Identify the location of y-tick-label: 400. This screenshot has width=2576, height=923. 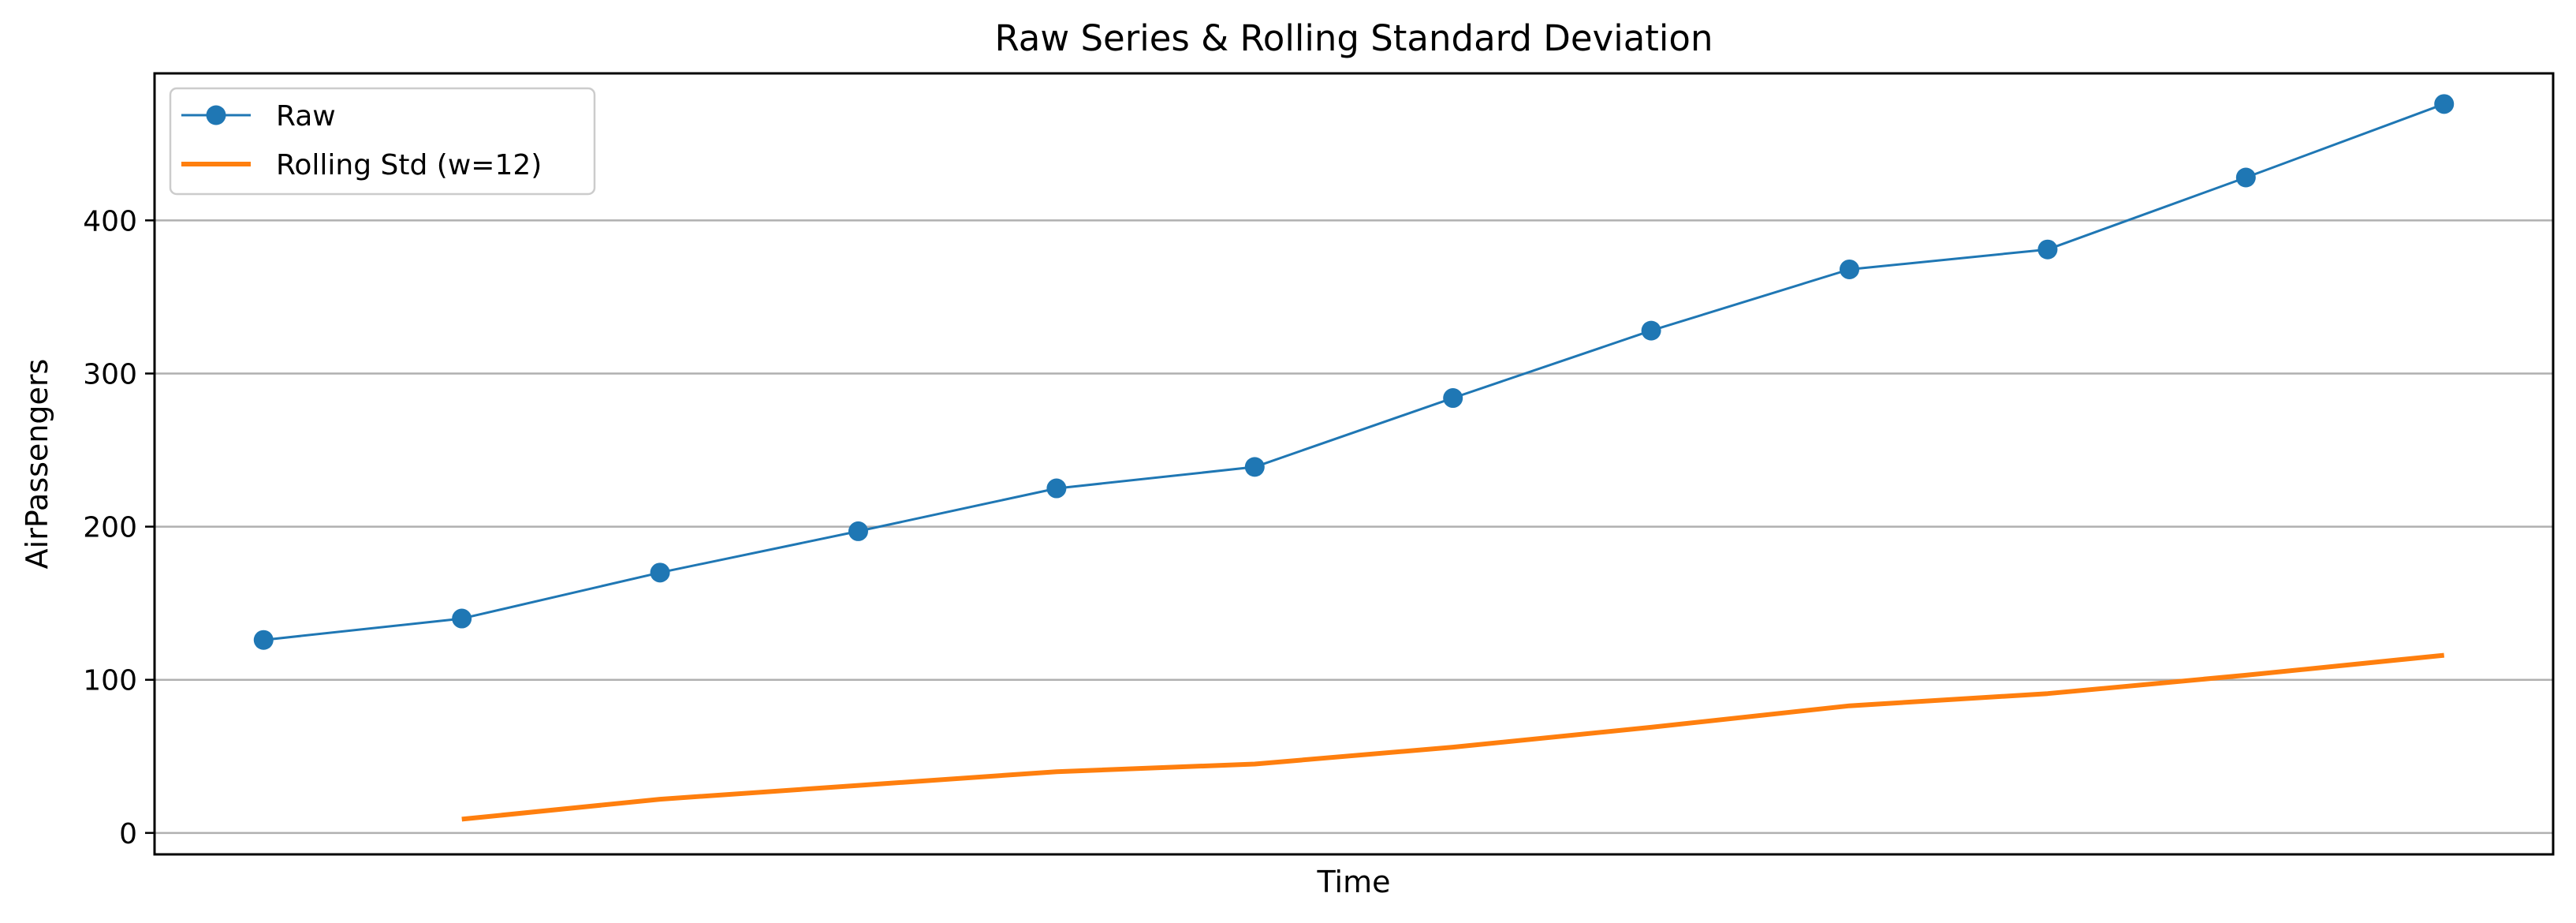
(110, 221).